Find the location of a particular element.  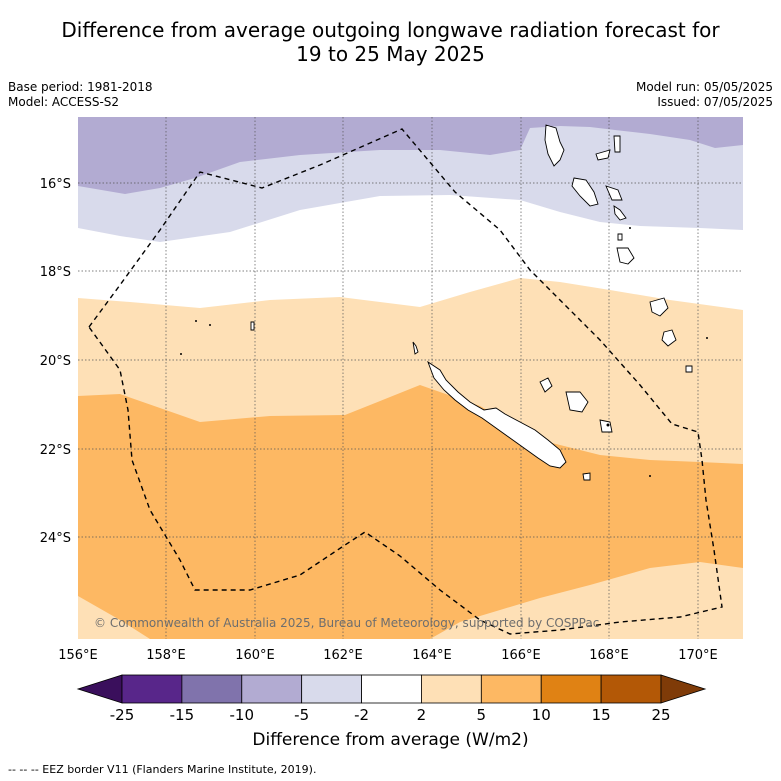

efate-area is located at coordinates (616, 203).